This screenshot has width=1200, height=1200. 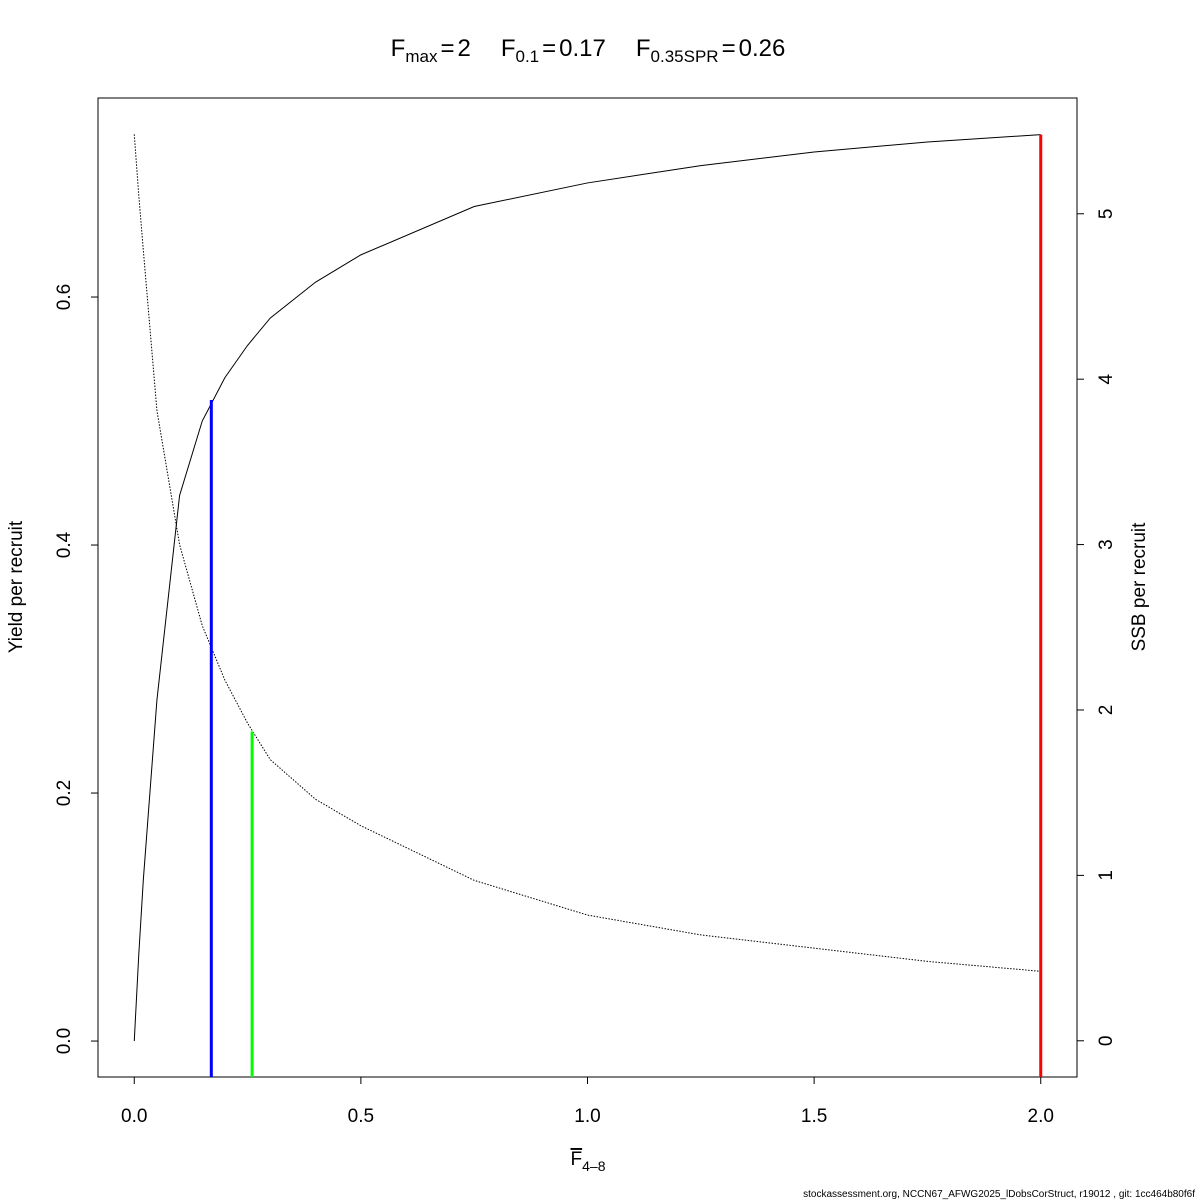 I want to click on y-axis-label: Yield per recruit, so click(x=16, y=586).